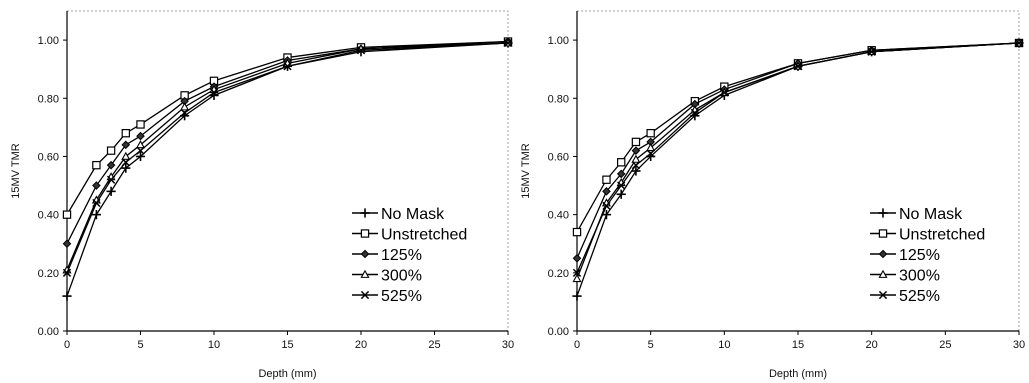  What do you see at coordinates (434, 345) in the screenshot?
I see `x-tick-label: 25` at bounding box center [434, 345].